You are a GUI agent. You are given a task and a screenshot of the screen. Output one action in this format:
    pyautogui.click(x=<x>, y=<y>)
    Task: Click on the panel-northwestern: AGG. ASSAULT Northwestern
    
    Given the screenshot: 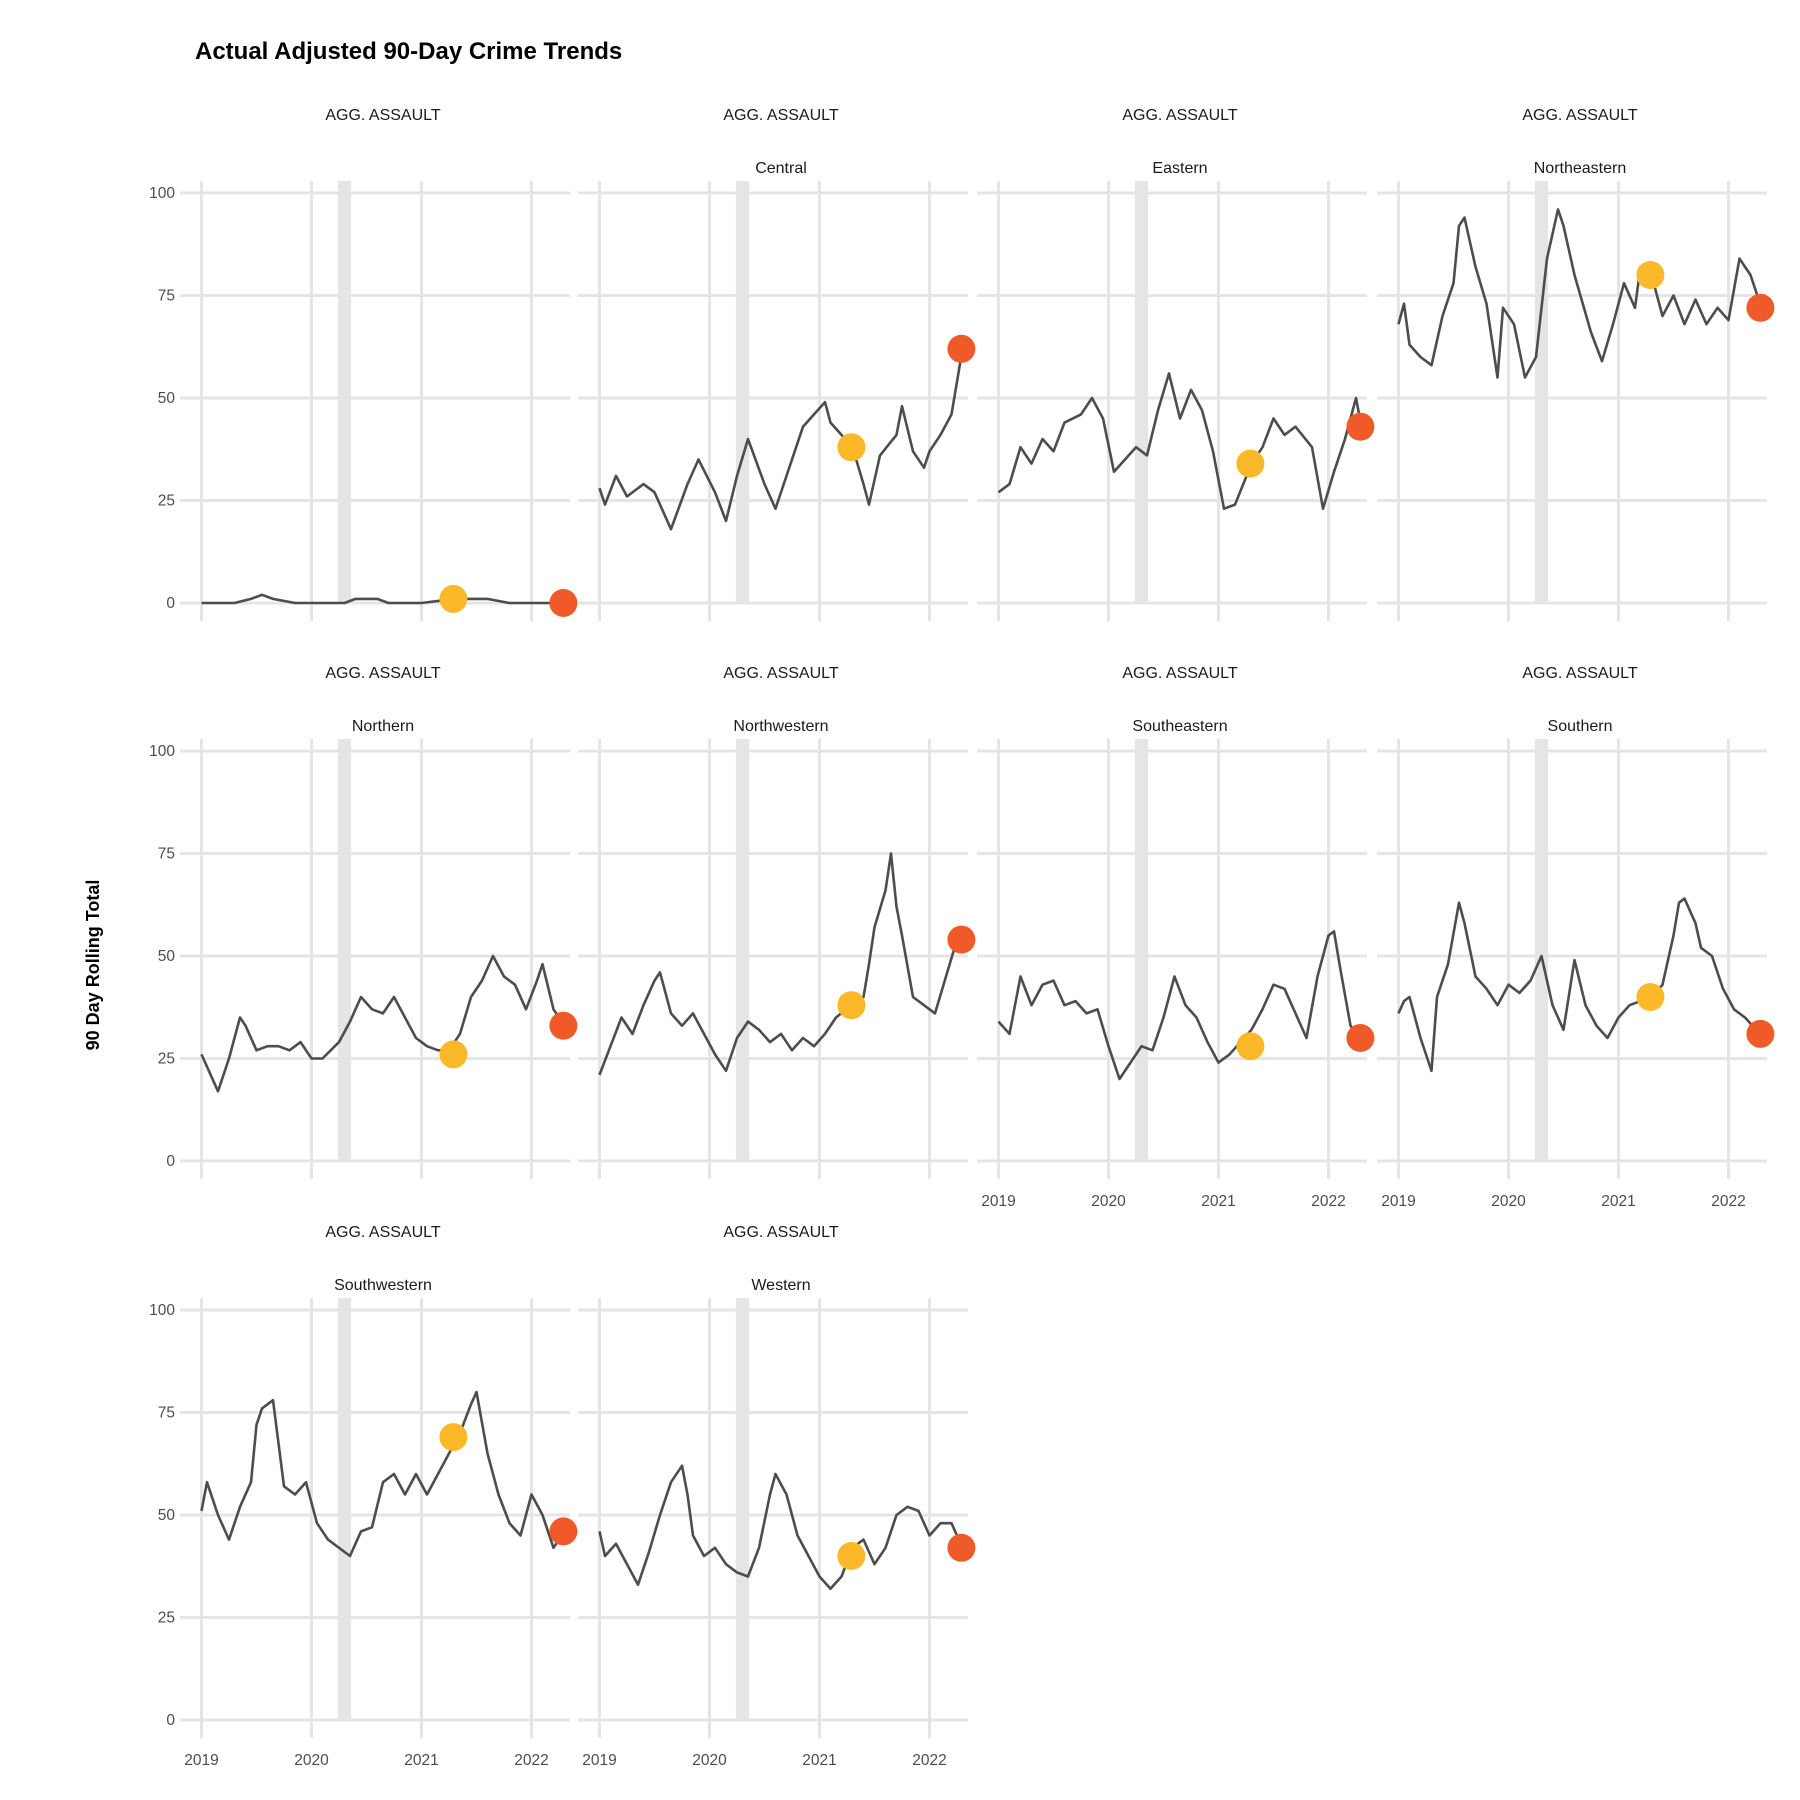 What is the action you would take?
    pyautogui.click(x=777, y=922)
    